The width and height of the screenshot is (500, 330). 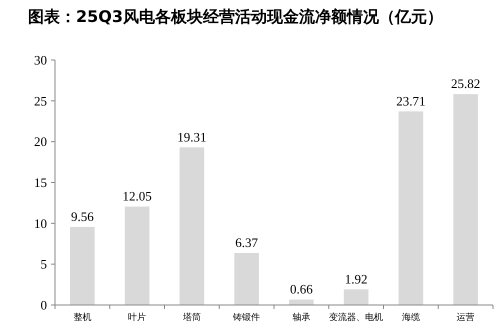 What do you see at coordinates (82, 216) in the screenshot?
I see `data-label: 9.56` at bounding box center [82, 216].